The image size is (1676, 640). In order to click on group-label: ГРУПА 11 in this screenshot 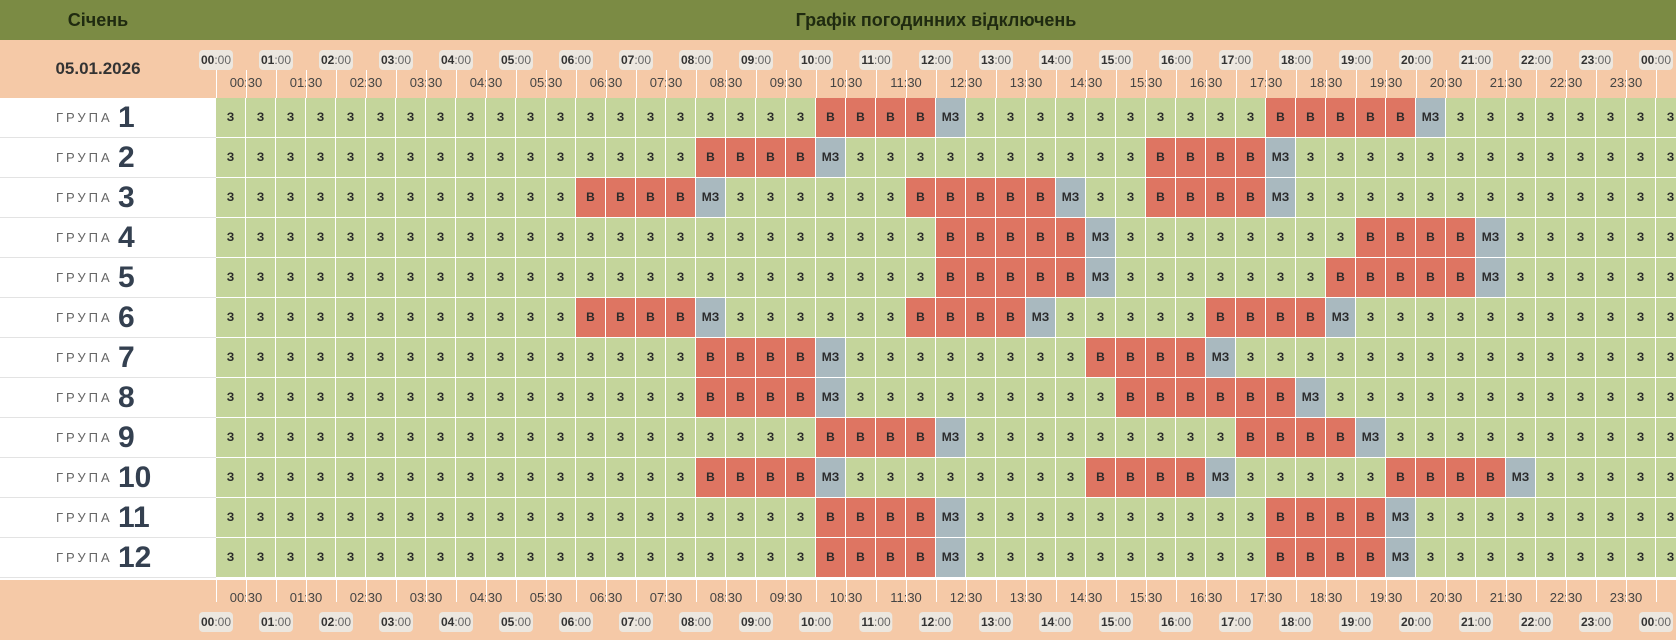, I will do `click(108, 518)`.